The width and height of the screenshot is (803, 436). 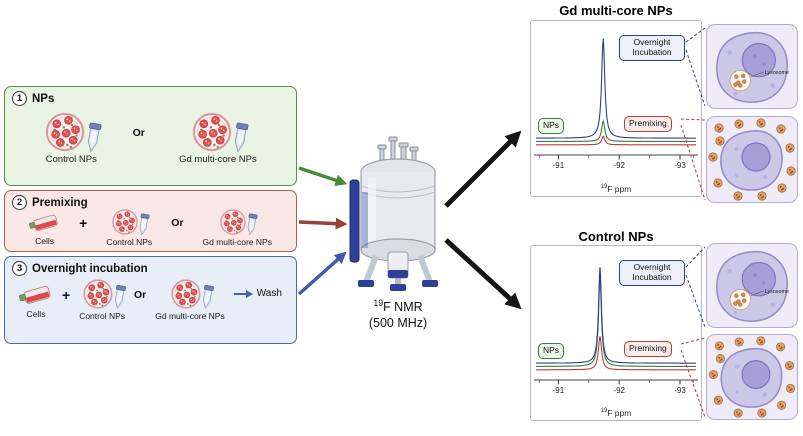 What do you see at coordinates (551, 351) in the screenshot?
I see `control-nps-callout: NPs` at bounding box center [551, 351].